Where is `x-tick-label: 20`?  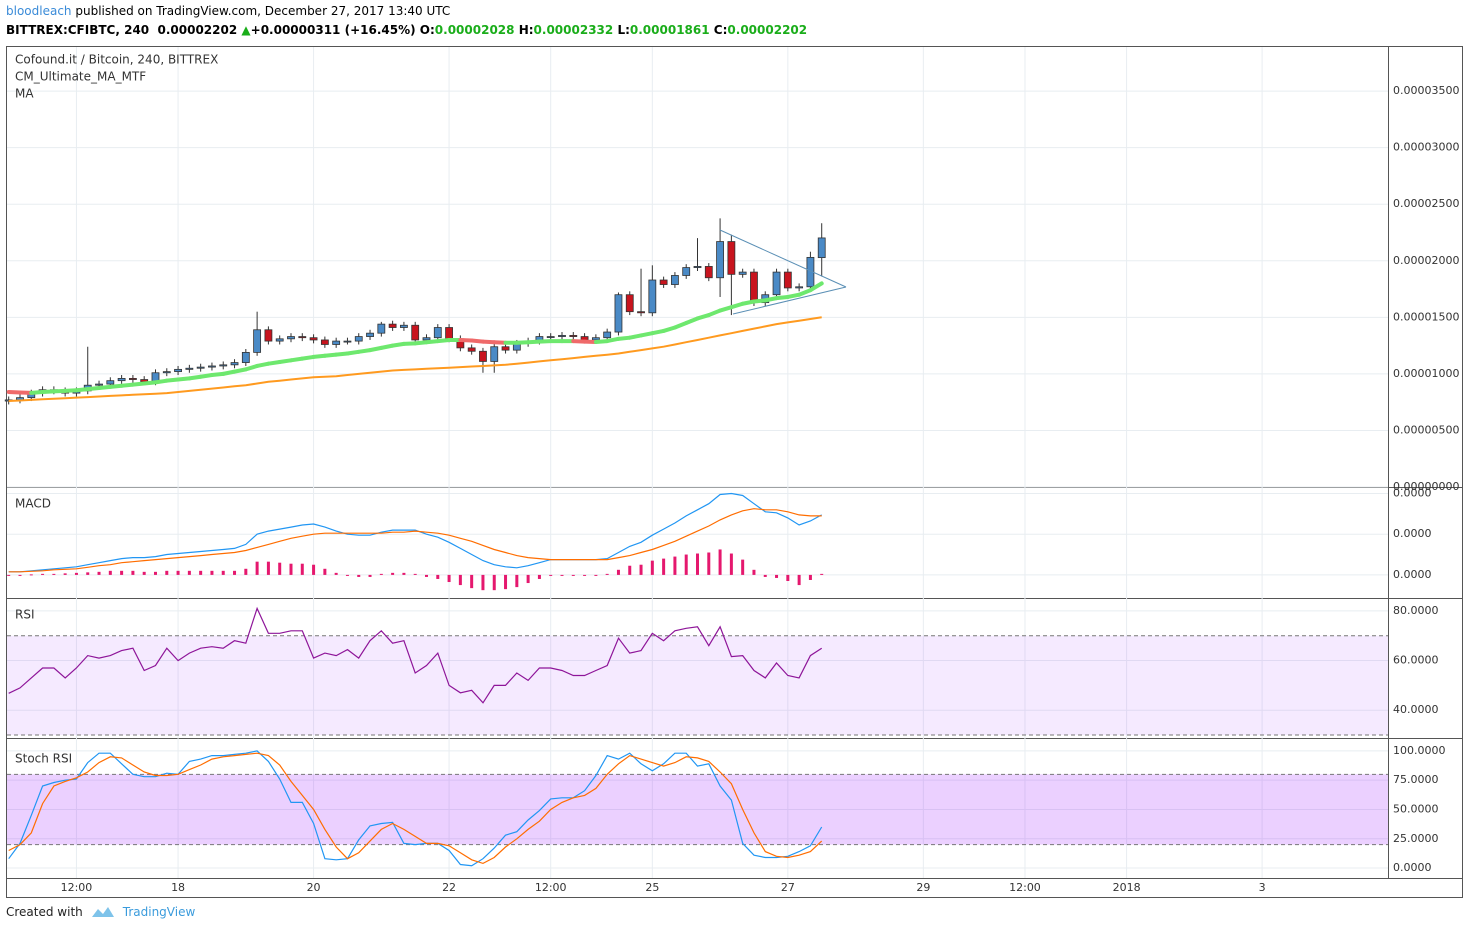 x-tick-label: 20 is located at coordinates (314, 887).